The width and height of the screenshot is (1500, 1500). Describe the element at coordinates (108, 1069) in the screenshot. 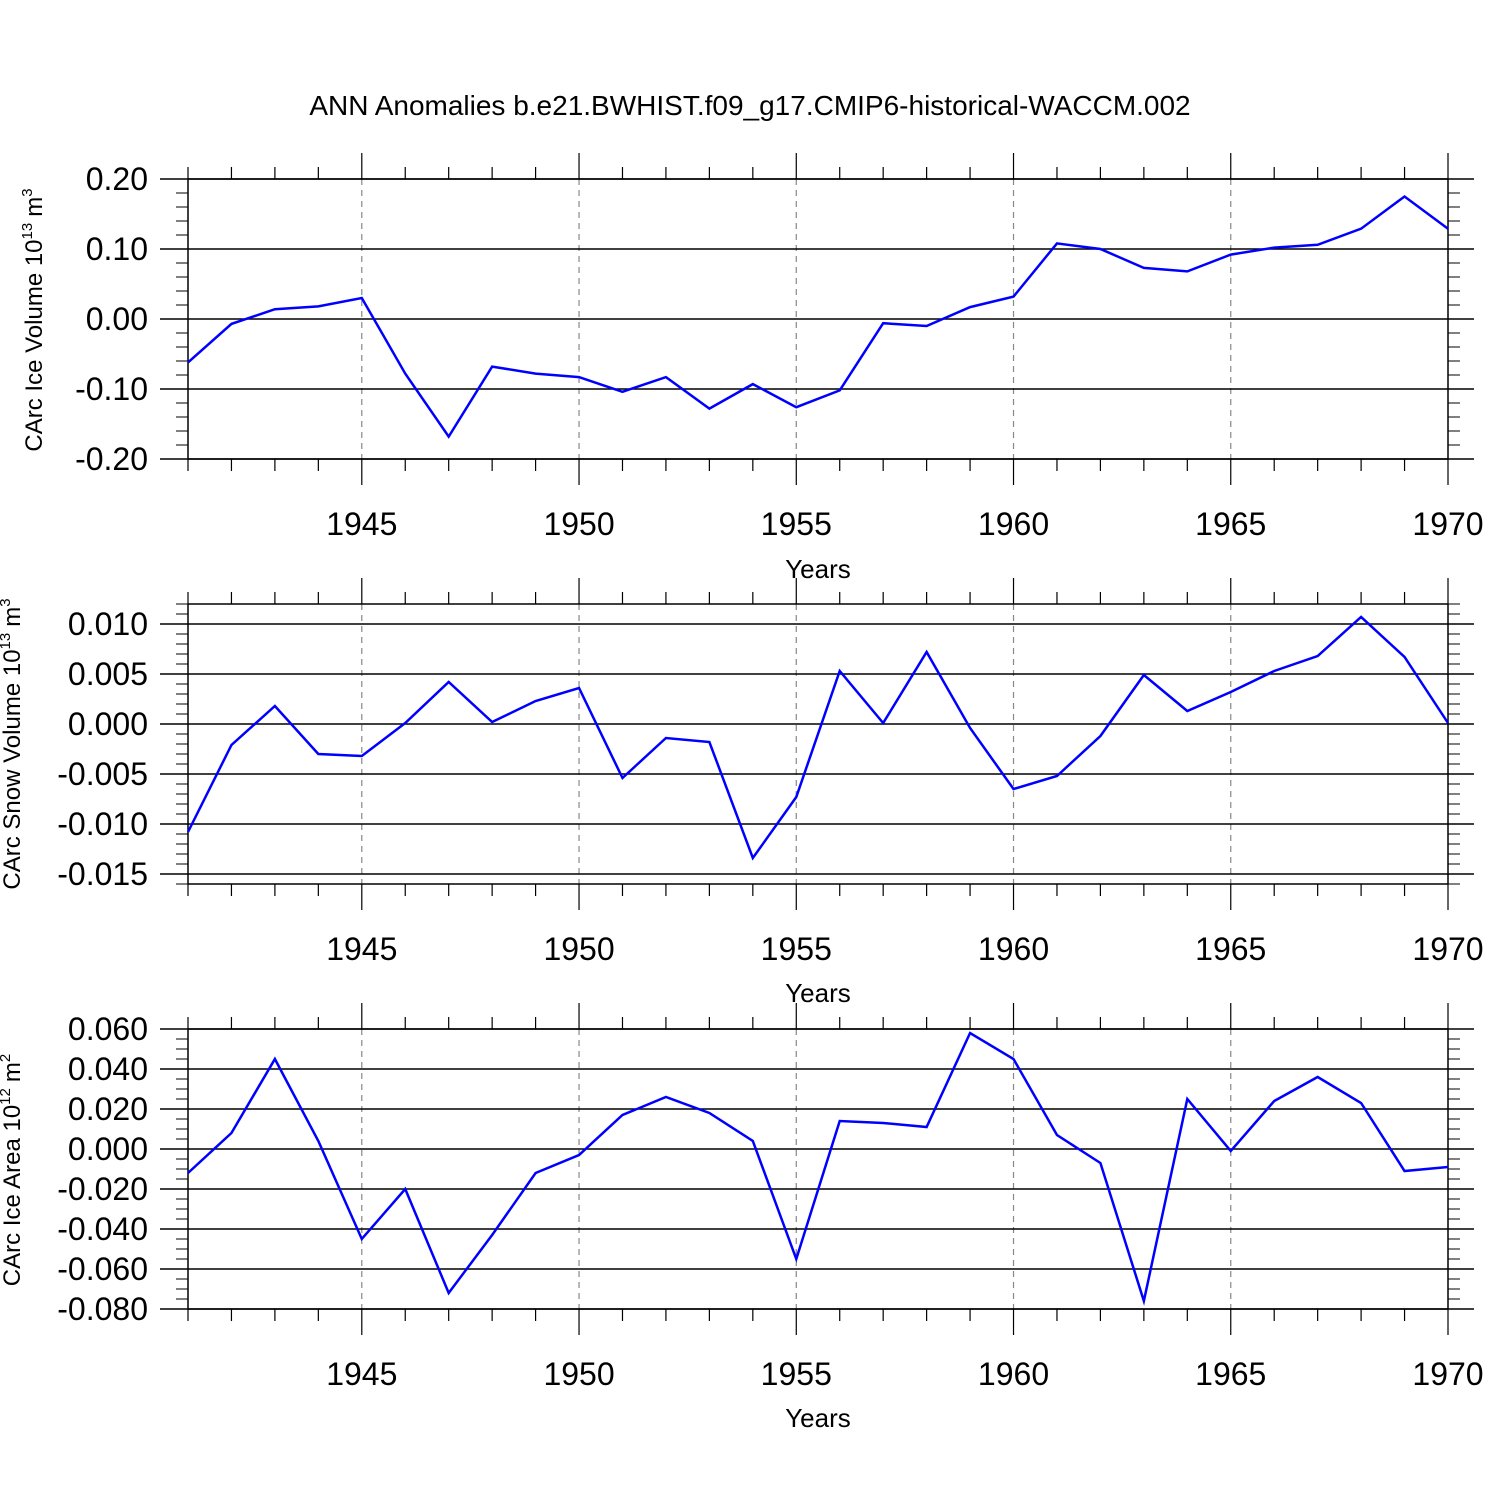

I see `ytick-label-ice-area: 0.040` at that location.